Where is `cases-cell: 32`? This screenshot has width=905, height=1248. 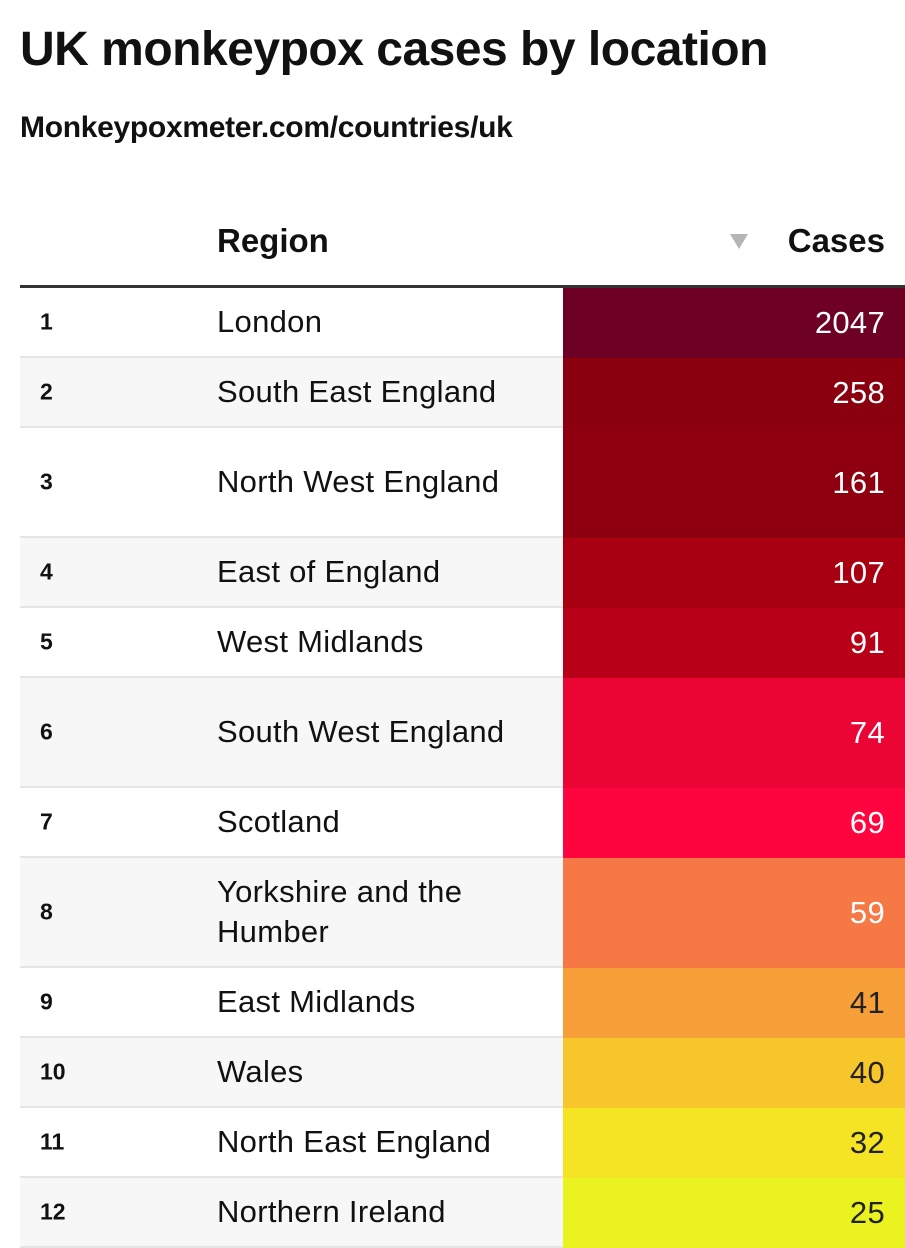 cases-cell: 32 is located at coordinates (734, 1143).